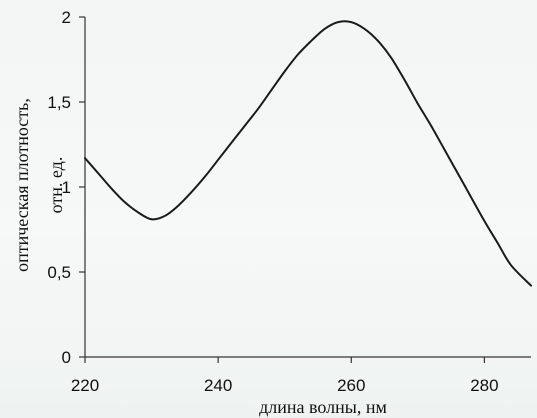  What do you see at coordinates (66, 17) in the screenshot?
I see `y-tick-label: 2` at bounding box center [66, 17].